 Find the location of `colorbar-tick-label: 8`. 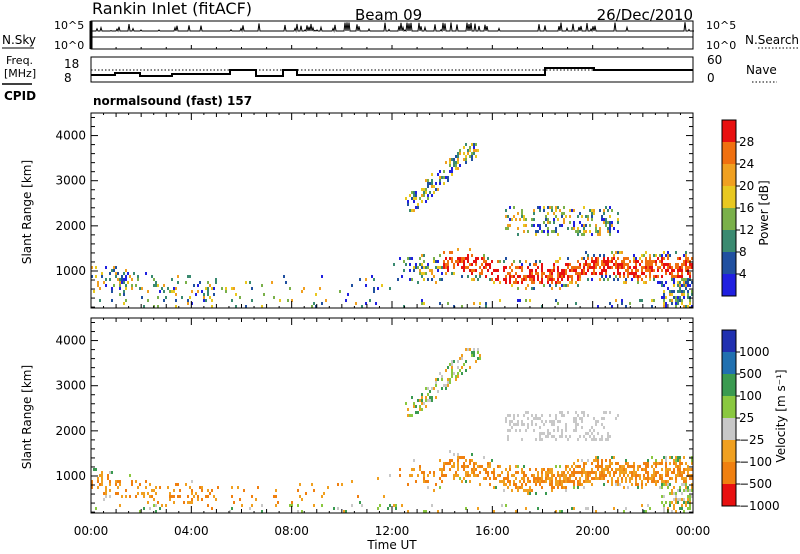

colorbar-tick-label: 8 is located at coordinates (743, 252).